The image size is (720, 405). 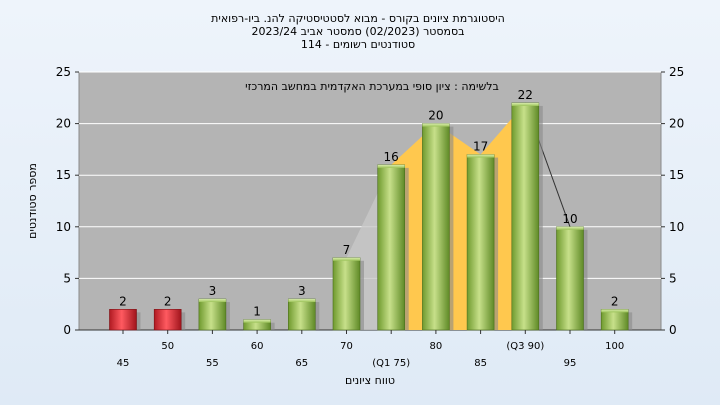 I want to click on y-tick-label-right: 10, so click(x=676, y=227).